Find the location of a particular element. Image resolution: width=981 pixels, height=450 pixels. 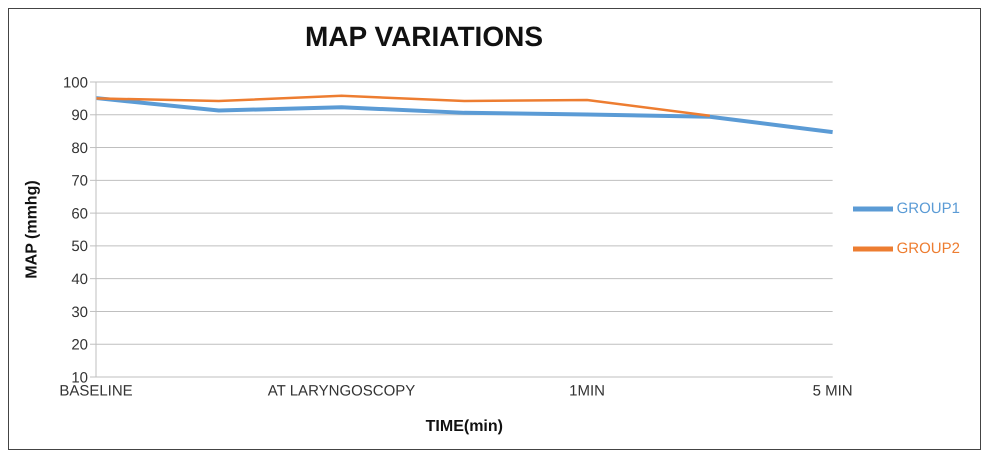

y-tick-label: 30 is located at coordinates (79, 312).